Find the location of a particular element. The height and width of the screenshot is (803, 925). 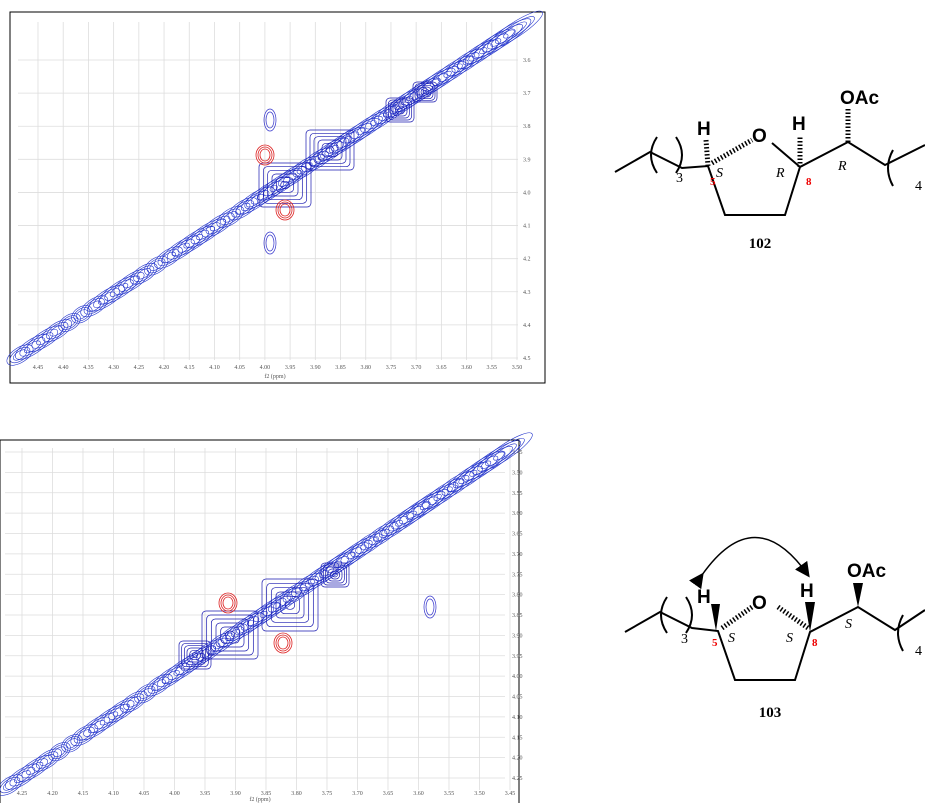

y-tick-label: 3.95 is located at coordinates (517, 657).